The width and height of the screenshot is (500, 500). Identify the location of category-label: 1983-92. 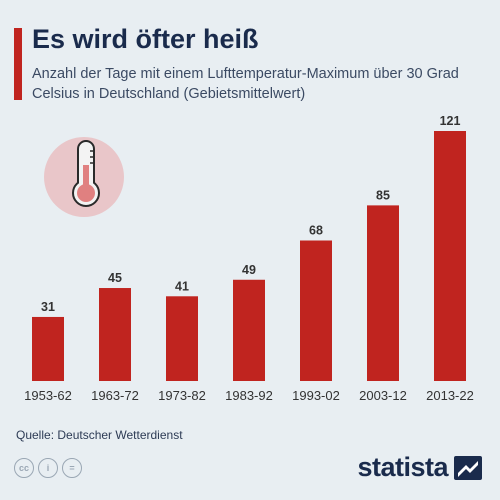
(249, 395).